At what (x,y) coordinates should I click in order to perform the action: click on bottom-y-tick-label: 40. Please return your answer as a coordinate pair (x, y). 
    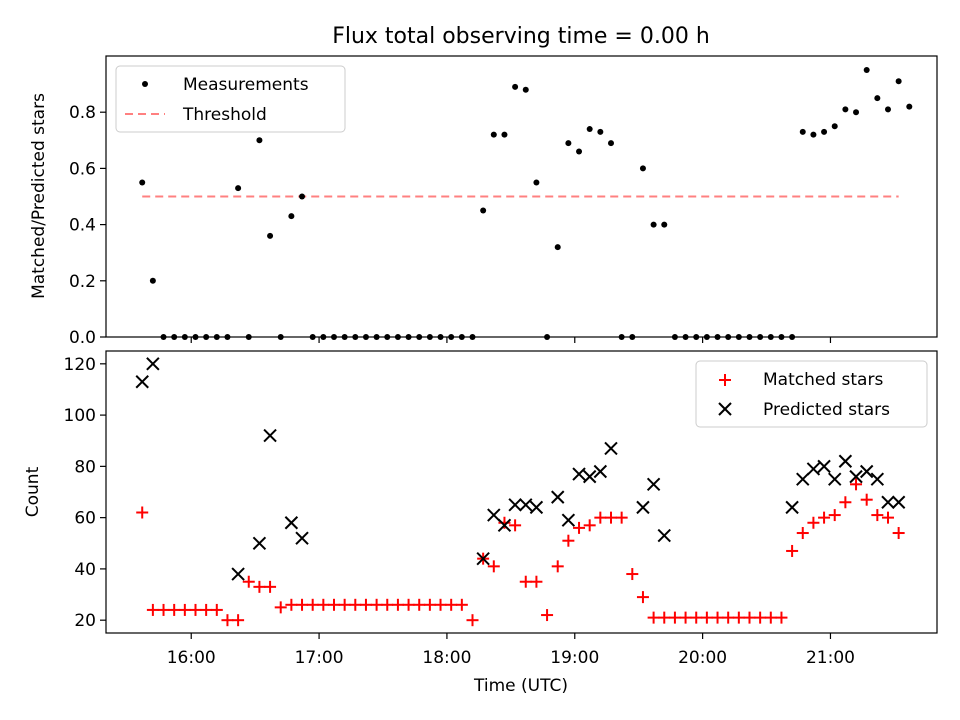
    Looking at the image, I should click on (85, 570).